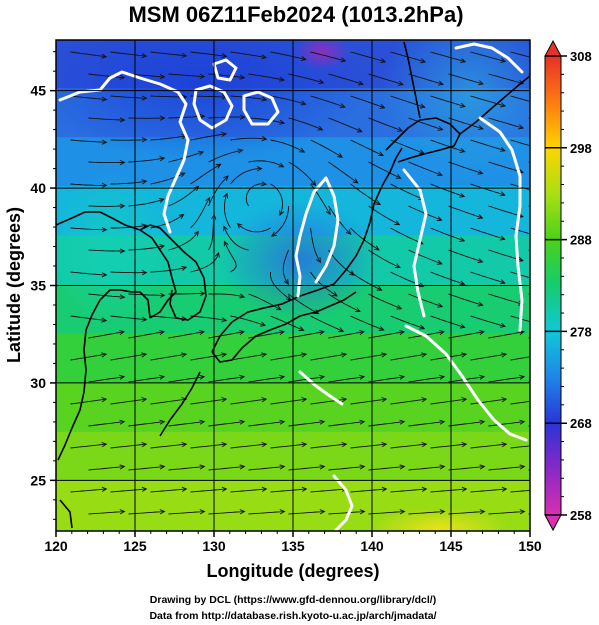  What do you see at coordinates (213, 100) in the screenshot?
I see `cold-region-north` at bounding box center [213, 100].